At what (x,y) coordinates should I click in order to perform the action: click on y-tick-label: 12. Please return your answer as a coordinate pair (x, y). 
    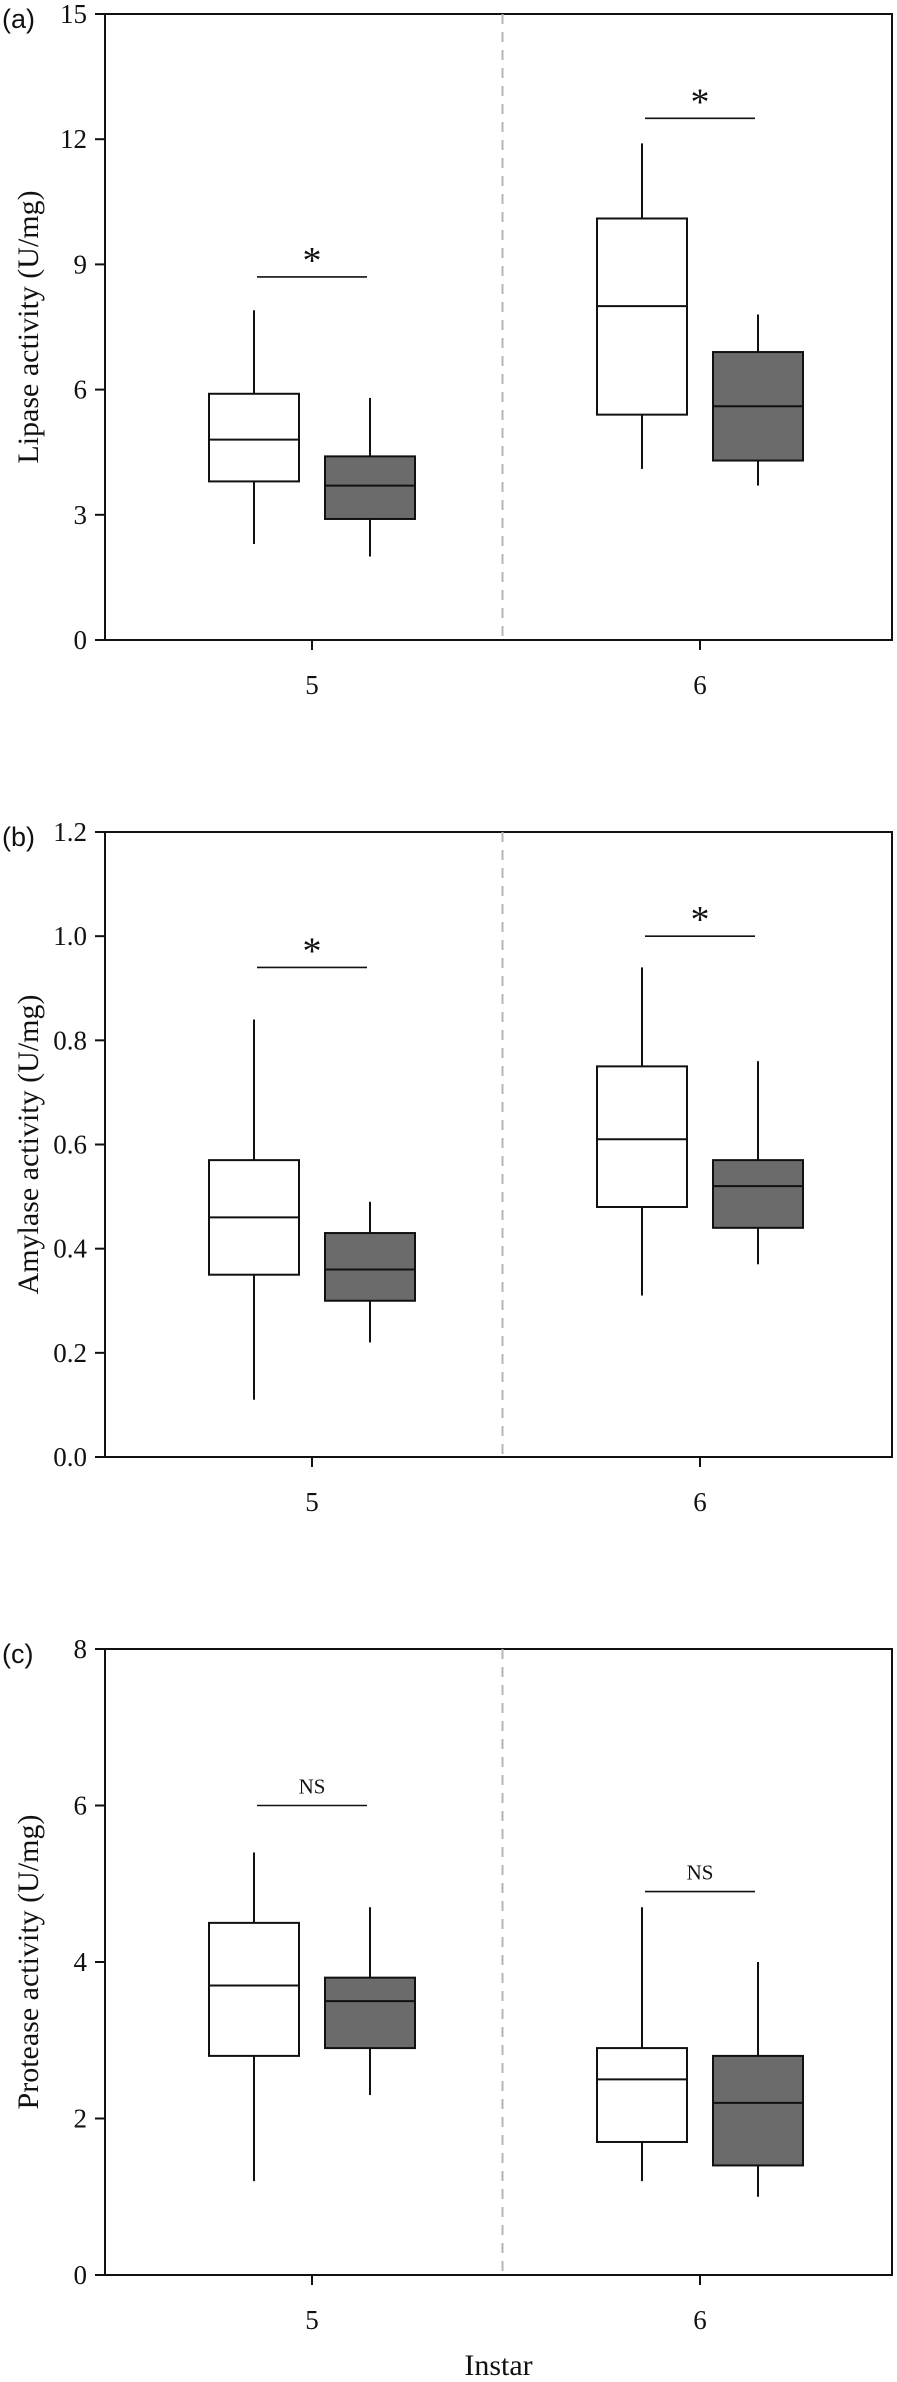
    Looking at the image, I should click on (73, 139).